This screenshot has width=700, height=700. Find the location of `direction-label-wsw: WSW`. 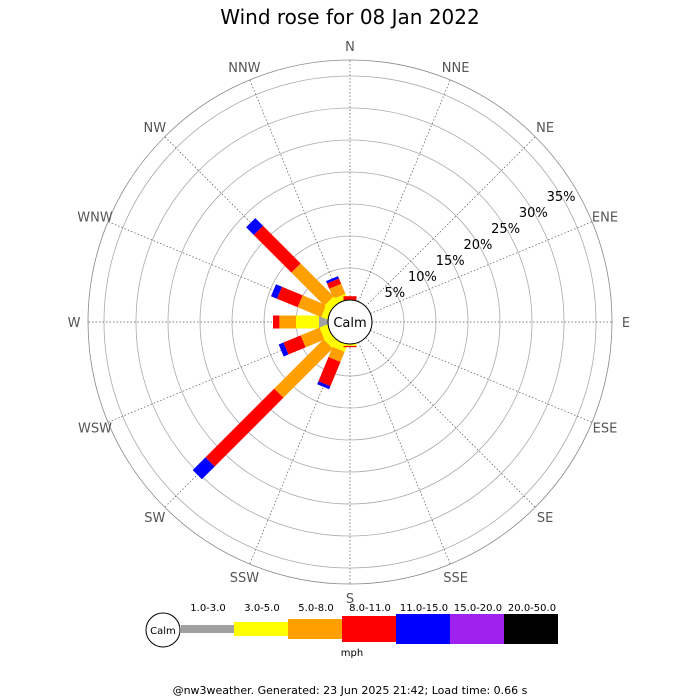

direction-label-wsw: WSW is located at coordinates (95, 429).